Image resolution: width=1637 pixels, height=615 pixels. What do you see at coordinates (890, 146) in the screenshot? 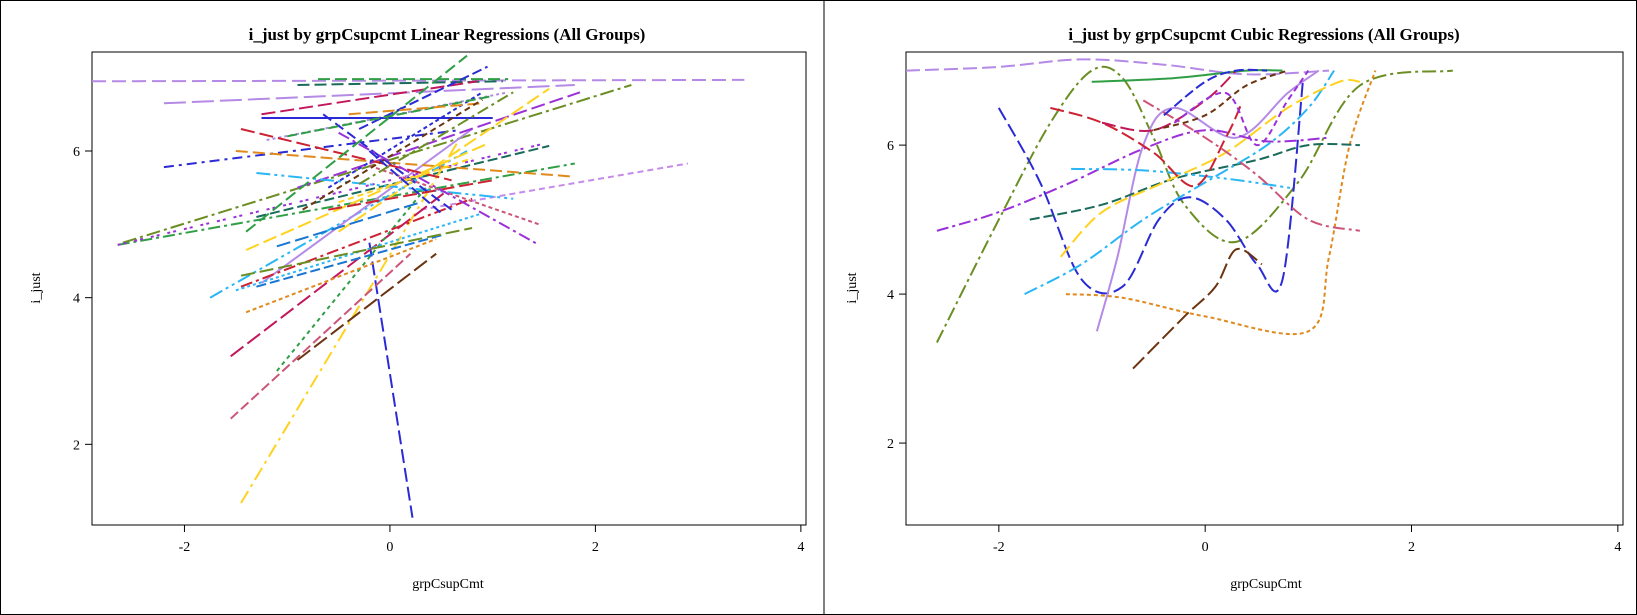
I see `cubic-y-tick-label: 6` at bounding box center [890, 146].